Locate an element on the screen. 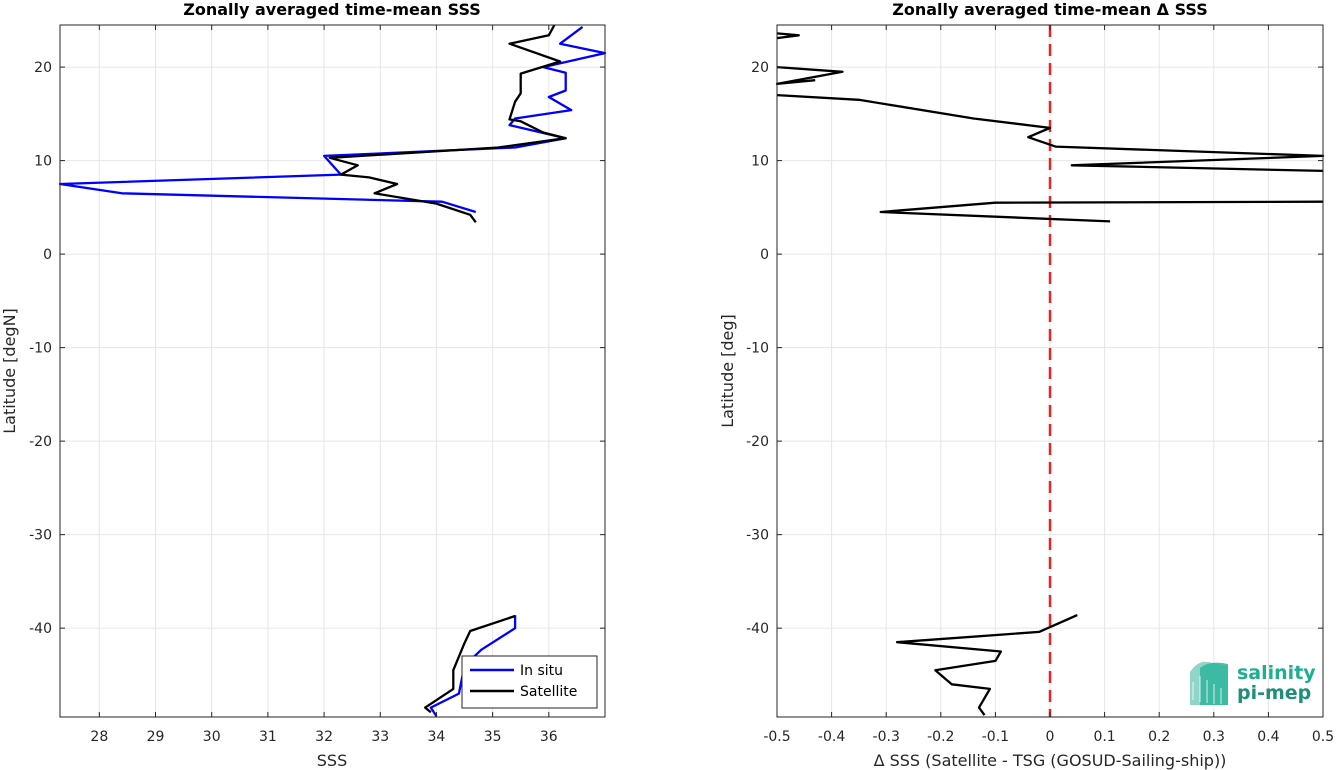  salinity-pi-mep-logo: salinity pi-mep is located at coordinates (1253, 683).